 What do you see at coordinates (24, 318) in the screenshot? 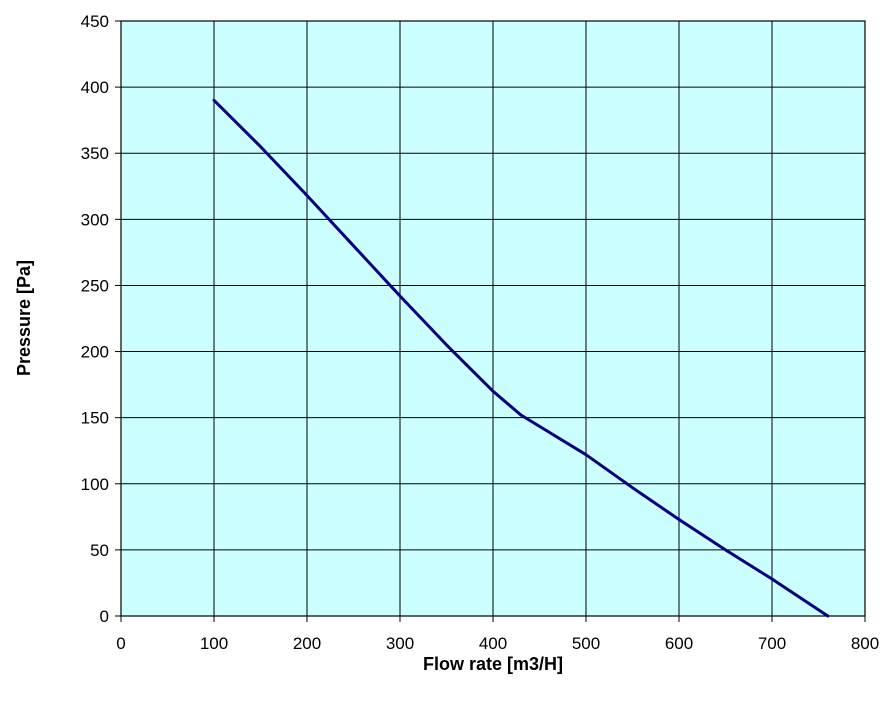
I see `y-axis-label: Pressure [Pa]` at bounding box center [24, 318].